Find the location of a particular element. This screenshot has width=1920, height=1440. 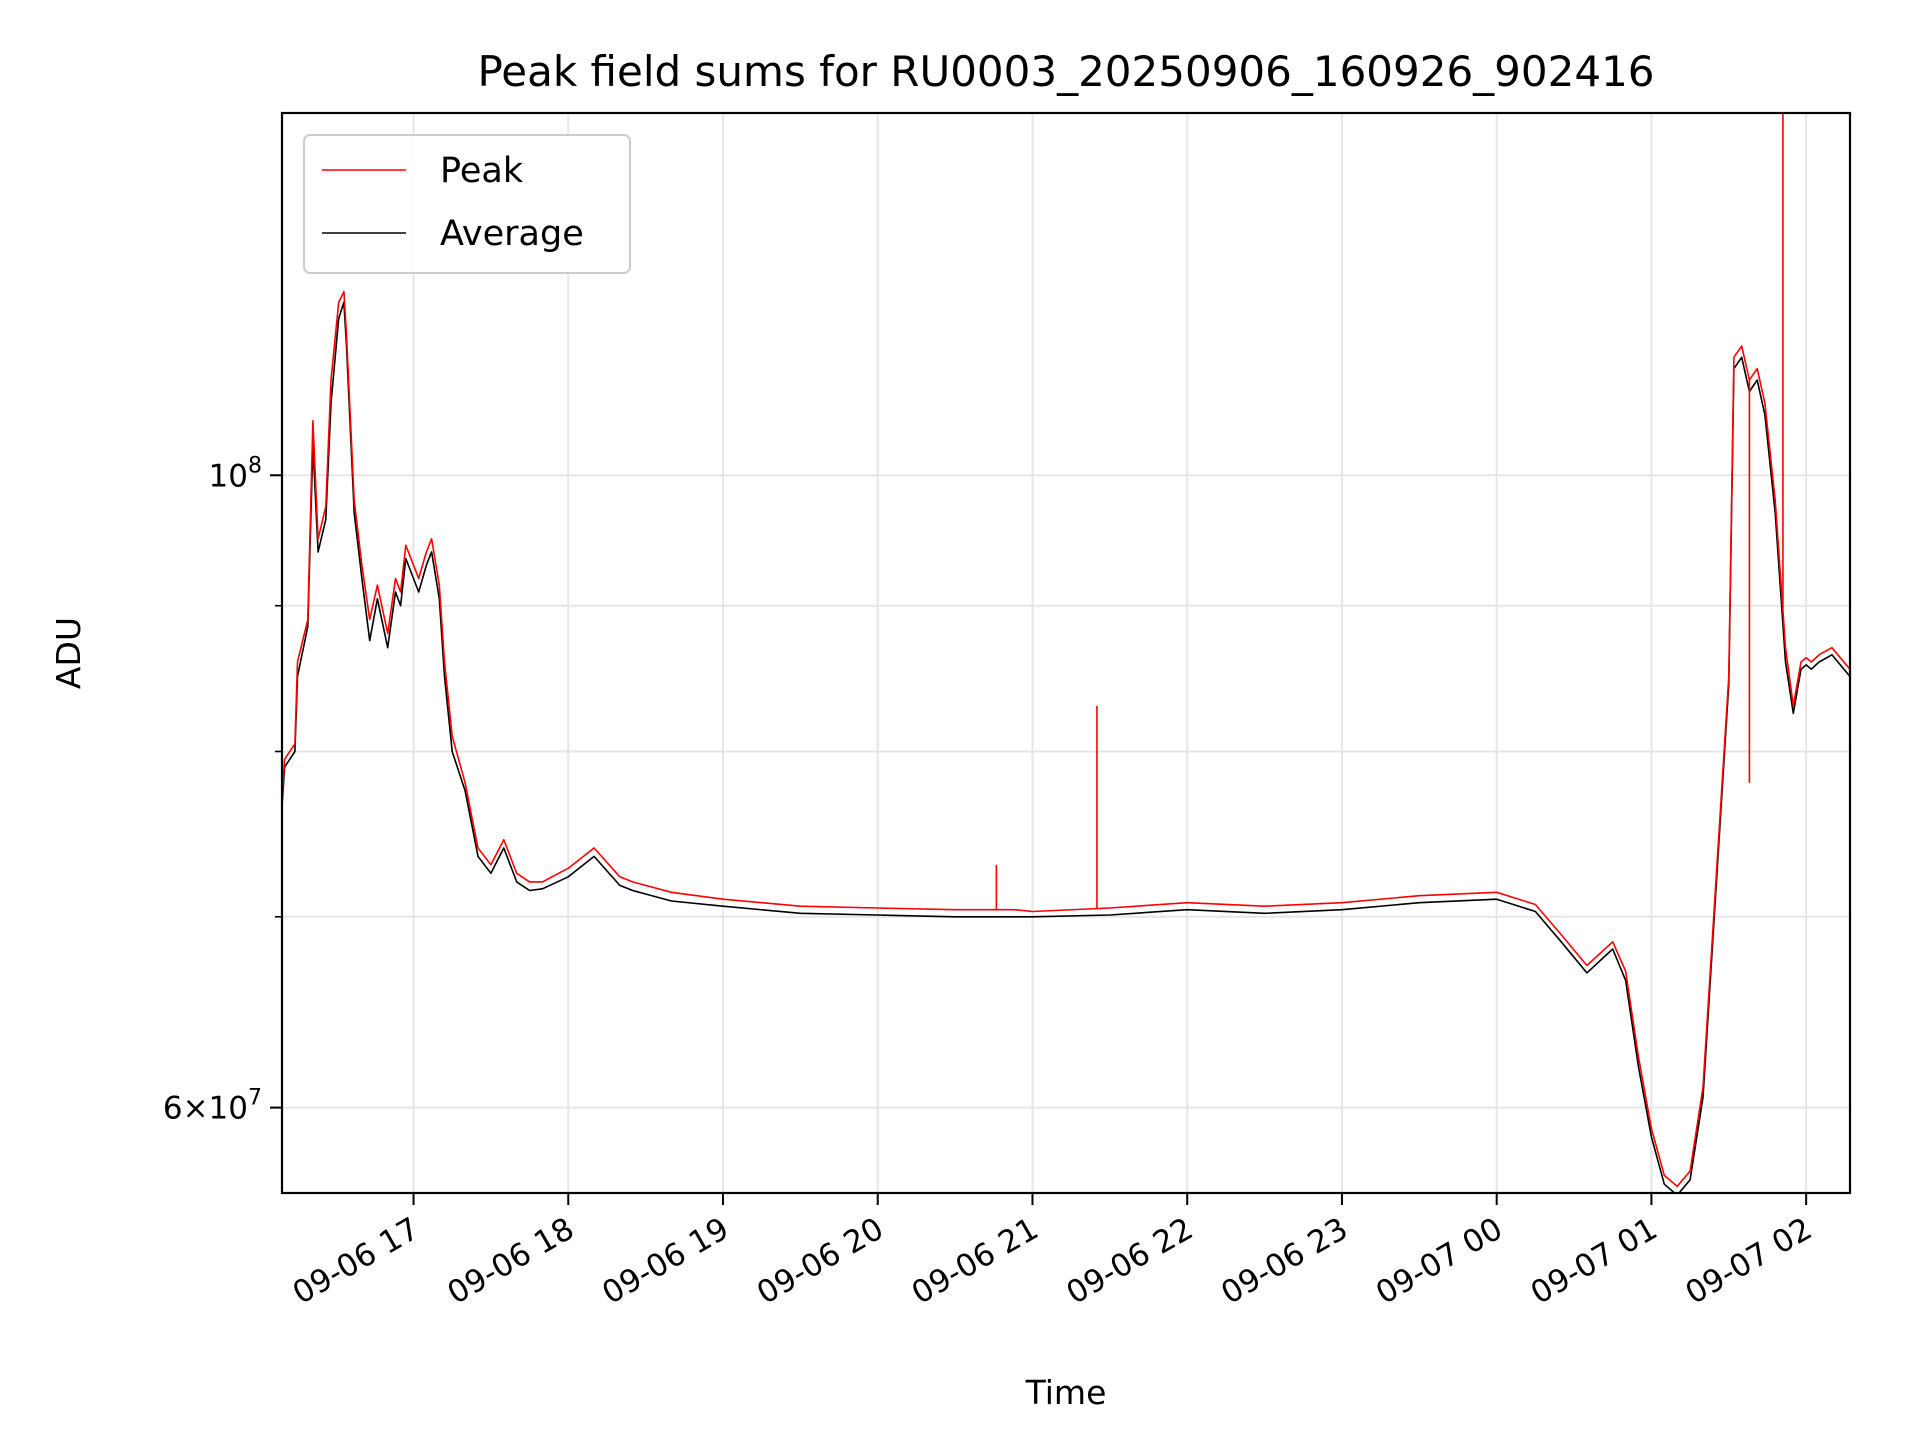

legend-label-average: Average is located at coordinates (512, 234).